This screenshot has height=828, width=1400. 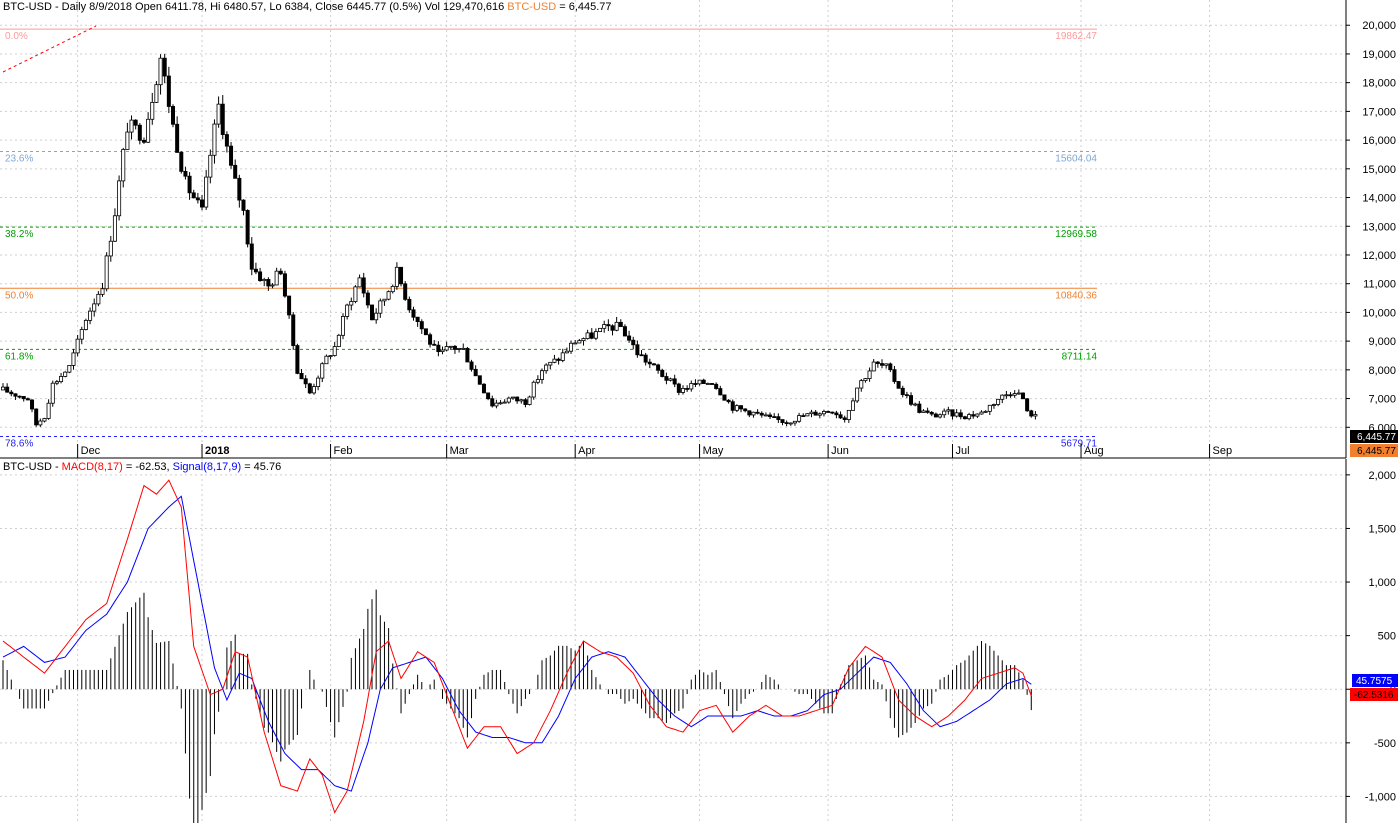 I want to click on price-tick-label: 13,000, so click(x=1379, y=227).